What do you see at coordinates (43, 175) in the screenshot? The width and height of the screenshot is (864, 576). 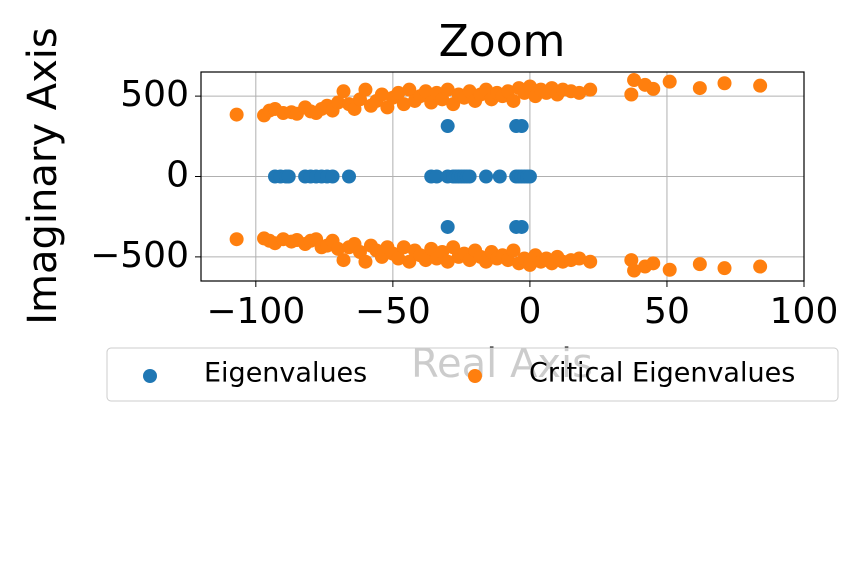 I see `y-axis-label: Imaginary Axis` at bounding box center [43, 175].